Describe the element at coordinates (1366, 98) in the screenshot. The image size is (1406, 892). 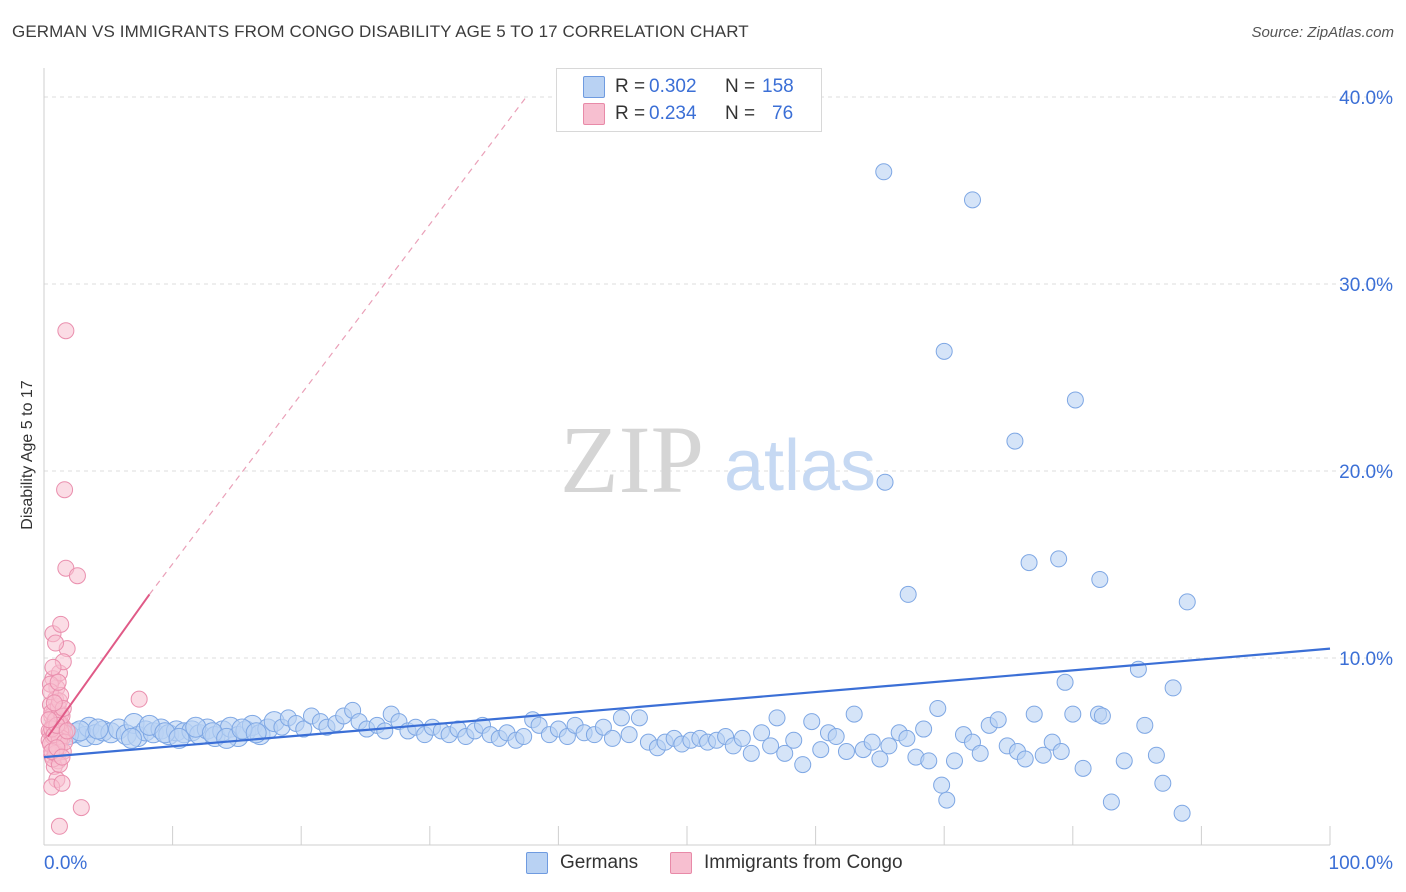
I see `y-tick-label: 40.0%` at that location.